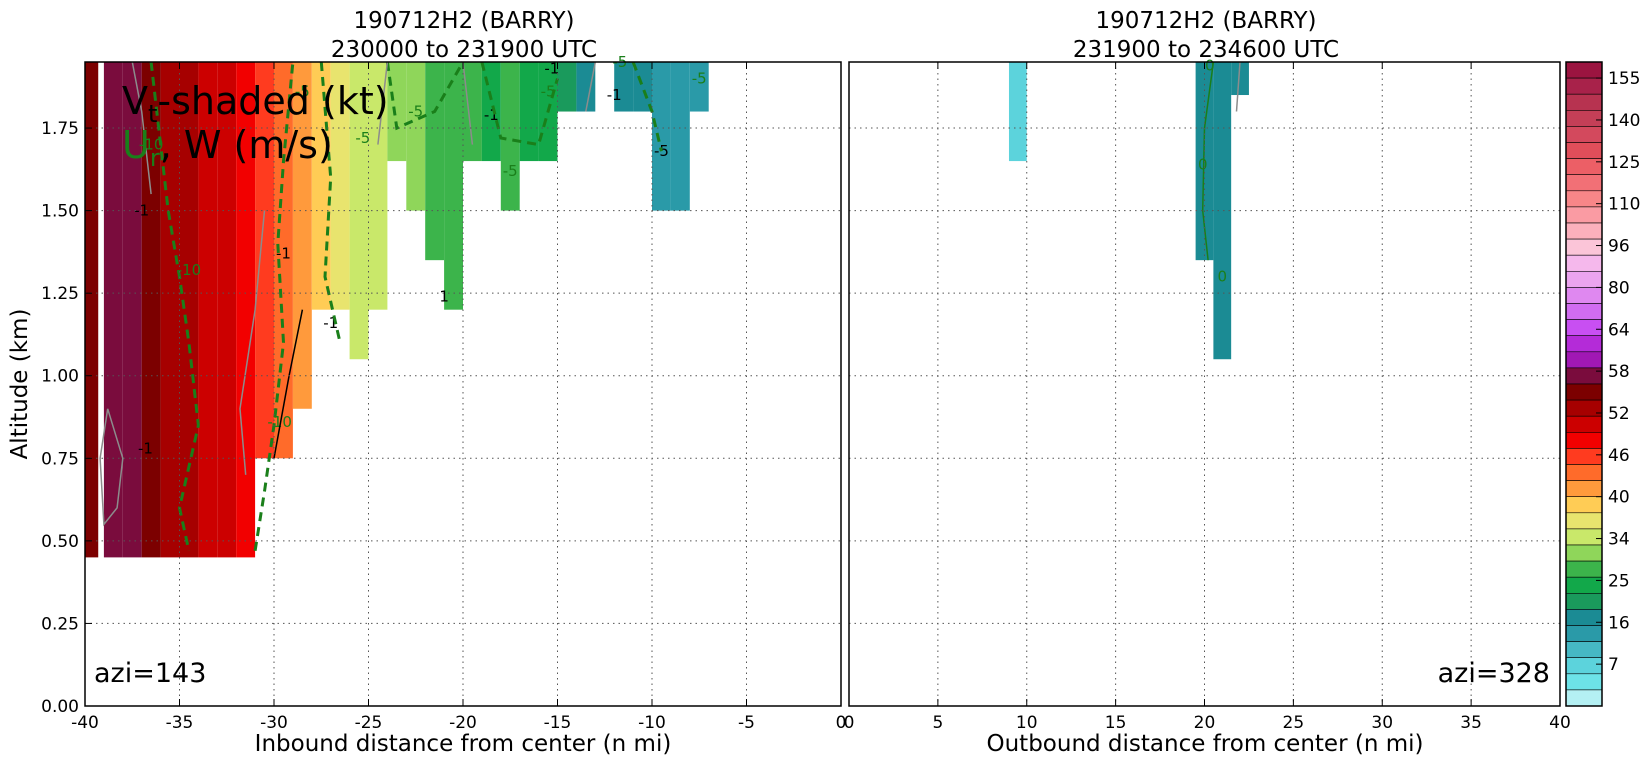 This screenshot has width=1645, height=762. I want to click on colorbar-frame, so click(1584, 384).